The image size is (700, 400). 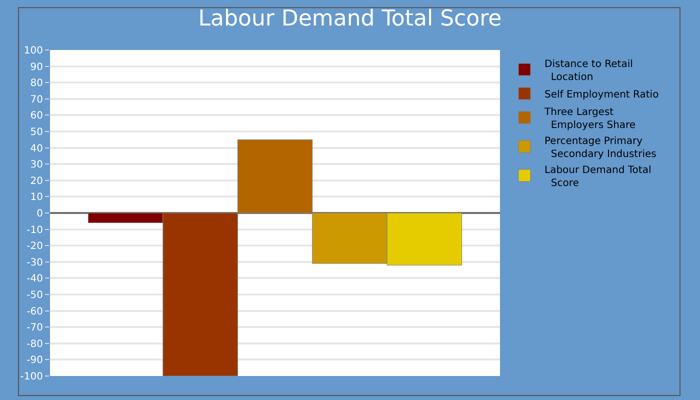 I want to click on y-tick-label: -60, so click(x=34, y=312).